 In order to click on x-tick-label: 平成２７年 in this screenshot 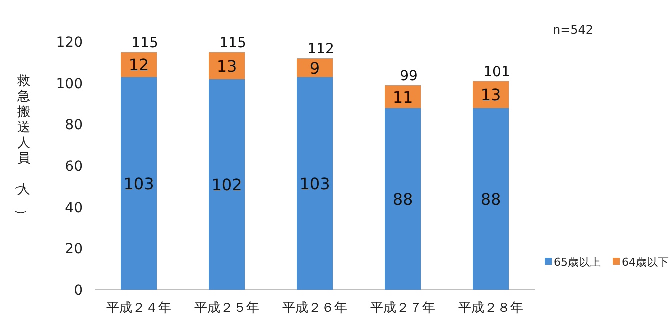, I will do `click(403, 308)`.